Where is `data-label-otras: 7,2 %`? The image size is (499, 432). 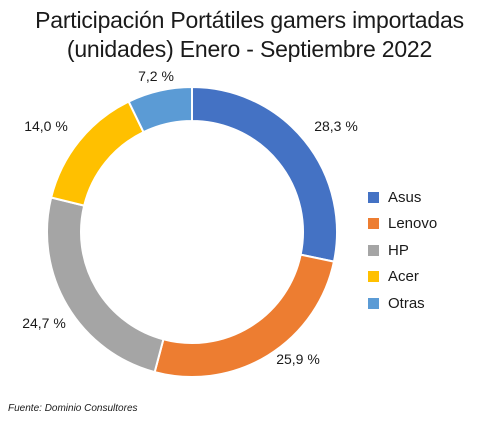 data-label-otras: 7,2 % is located at coordinates (156, 76).